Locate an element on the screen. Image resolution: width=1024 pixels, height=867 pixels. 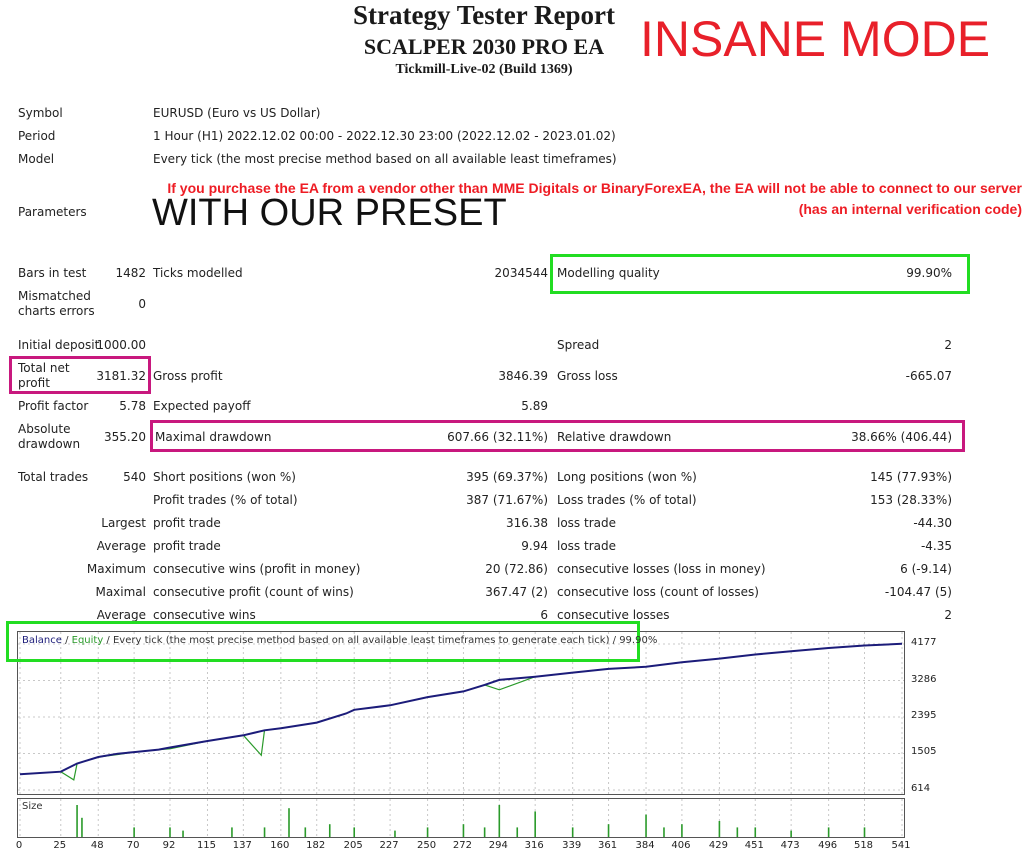
long-value: 145 (77.93%) is located at coordinates (911, 477).